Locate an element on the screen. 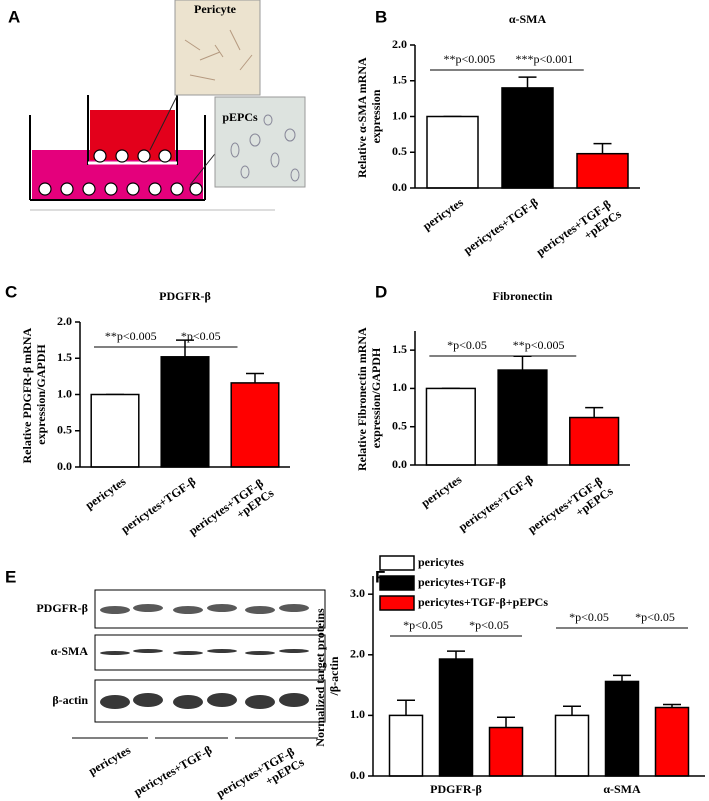 The width and height of the screenshot is (709, 801). chart-title: α-SMA is located at coordinates (528, 19).